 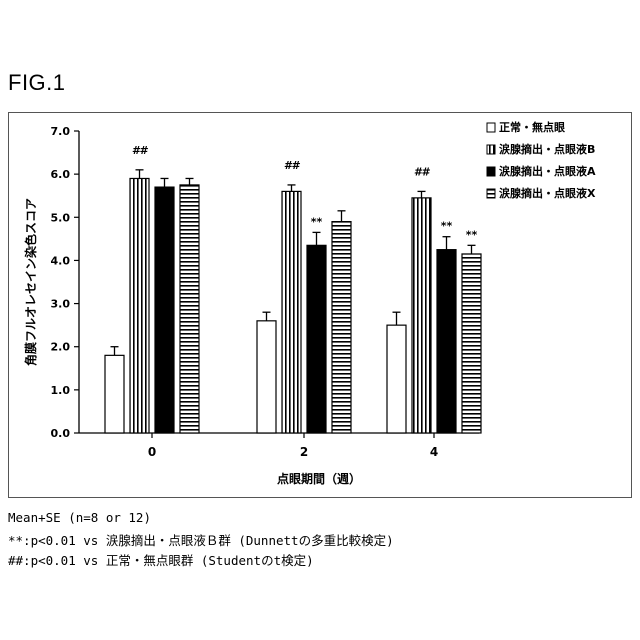 What do you see at coordinates (61, 347) in the screenshot?
I see `y-tick-label: 2.0` at bounding box center [61, 347].